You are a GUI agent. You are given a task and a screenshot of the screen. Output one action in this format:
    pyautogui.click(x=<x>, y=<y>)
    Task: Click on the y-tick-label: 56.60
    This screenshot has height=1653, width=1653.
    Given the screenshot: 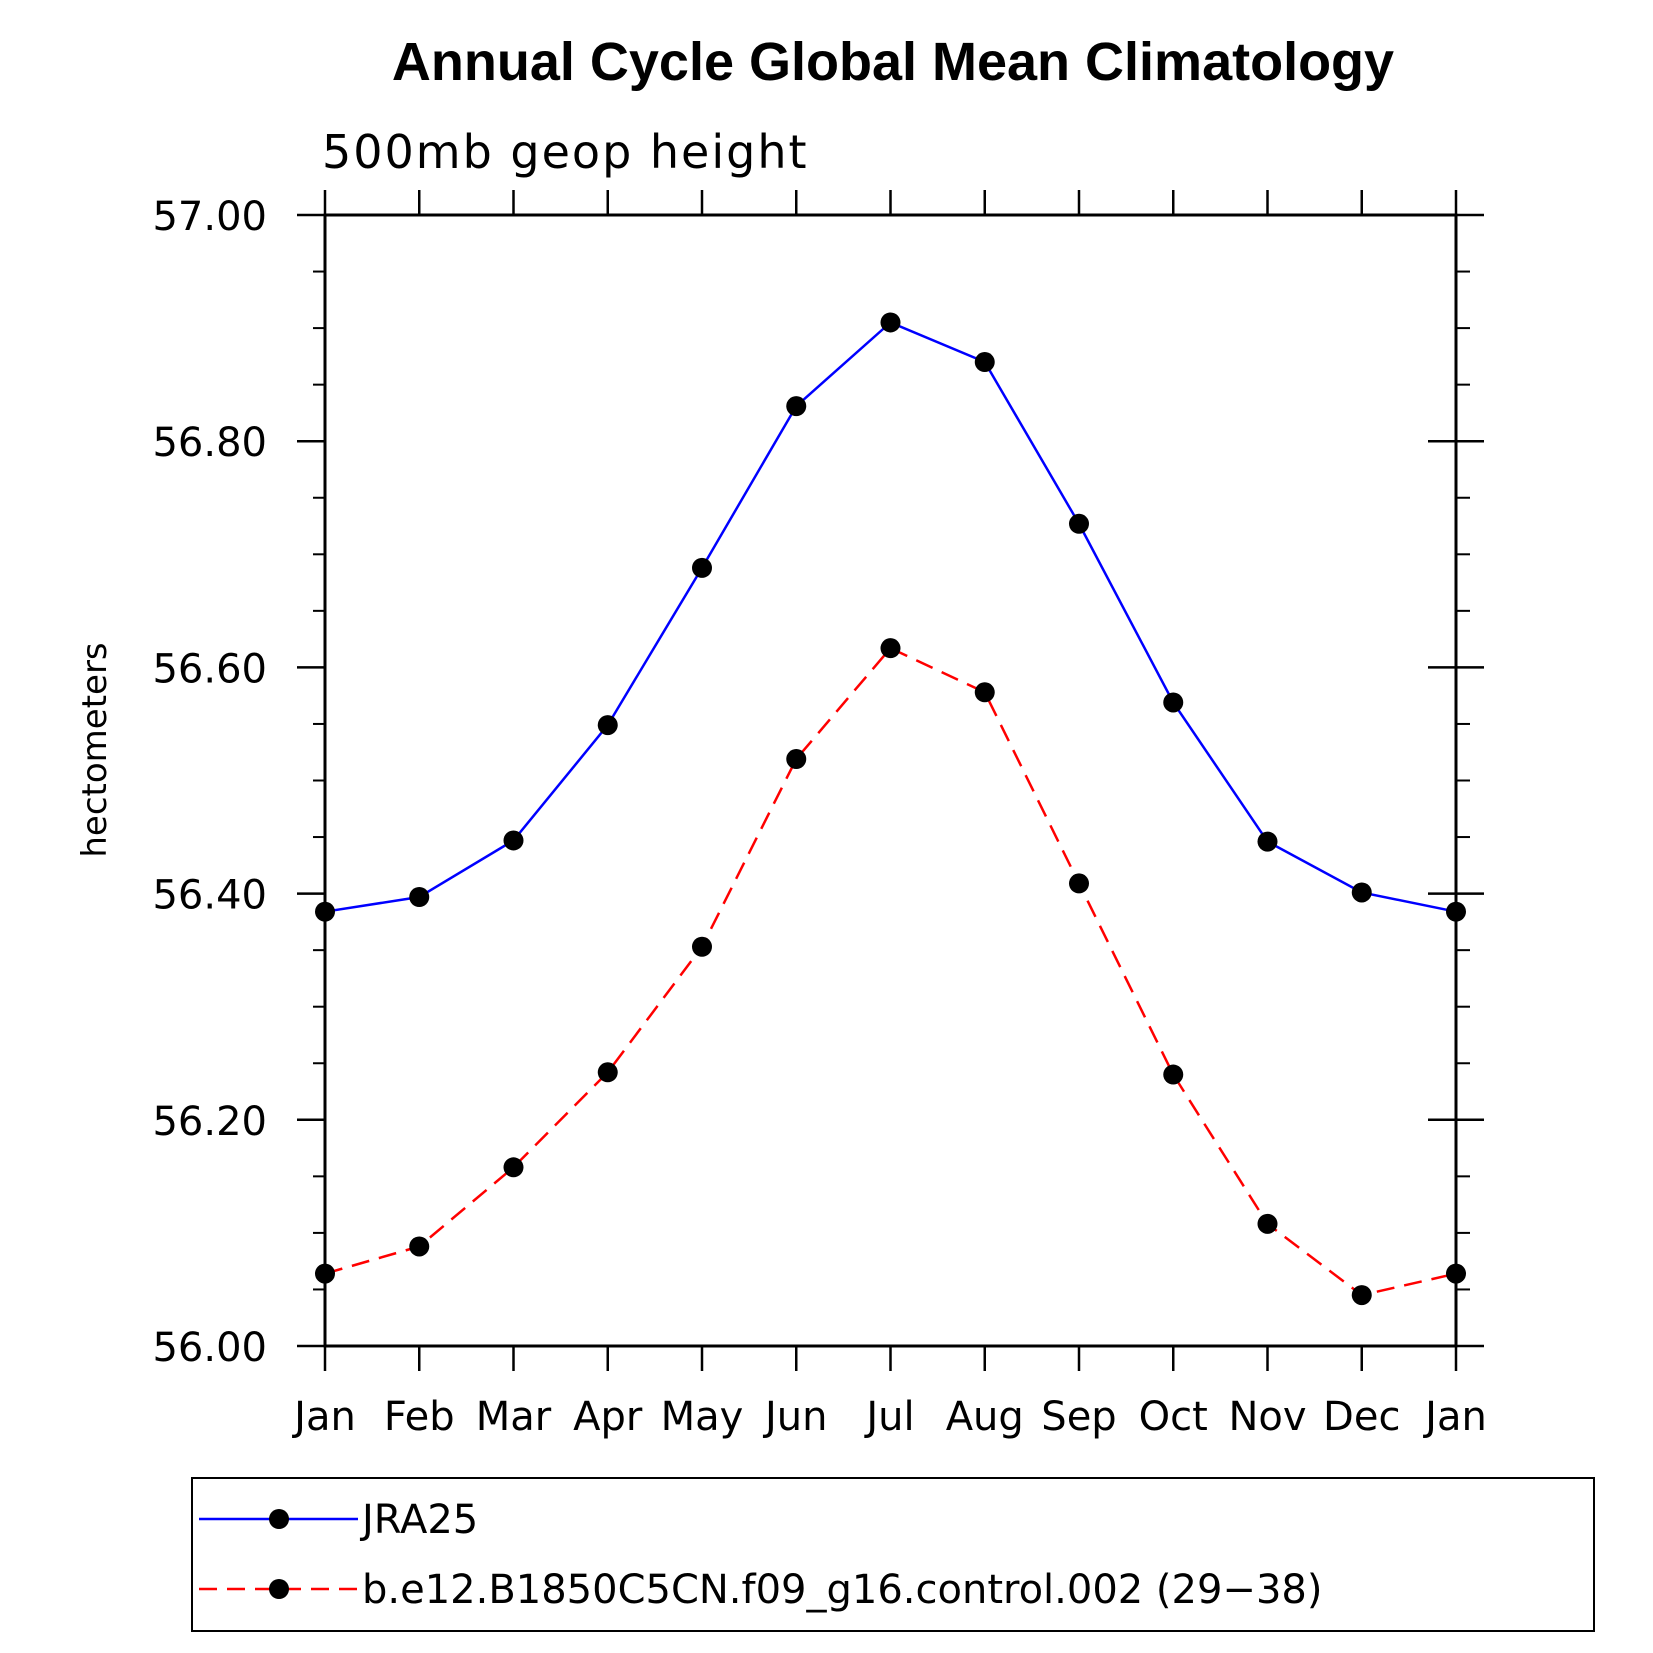 What is the action you would take?
    pyautogui.click(x=209, y=669)
    